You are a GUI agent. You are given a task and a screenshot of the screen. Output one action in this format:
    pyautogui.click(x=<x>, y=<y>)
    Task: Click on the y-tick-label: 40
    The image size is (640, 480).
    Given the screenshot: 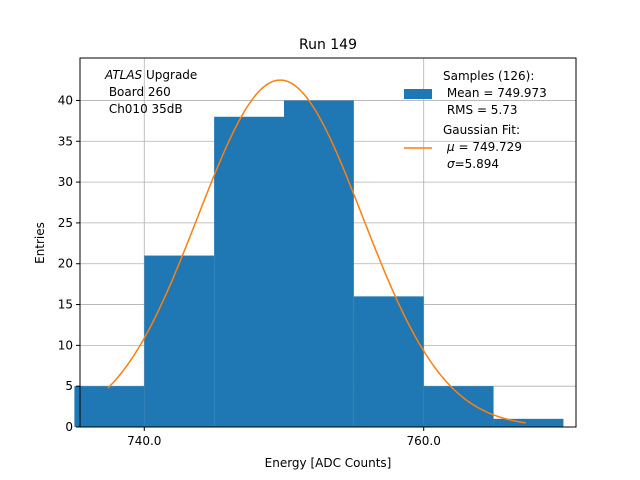 What is the action you would take?
    pyautogui.click(x=65, y=100)
    